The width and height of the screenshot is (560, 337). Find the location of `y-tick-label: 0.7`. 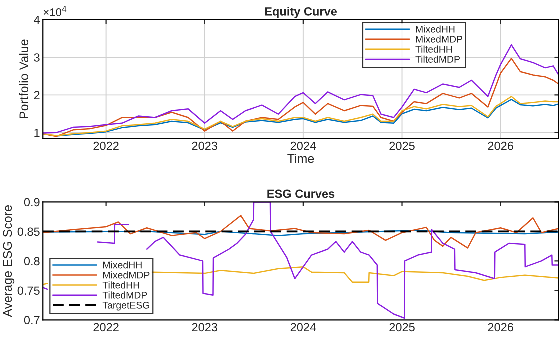

y-tick-label: 0.7 is located at coordinates (32, 320).